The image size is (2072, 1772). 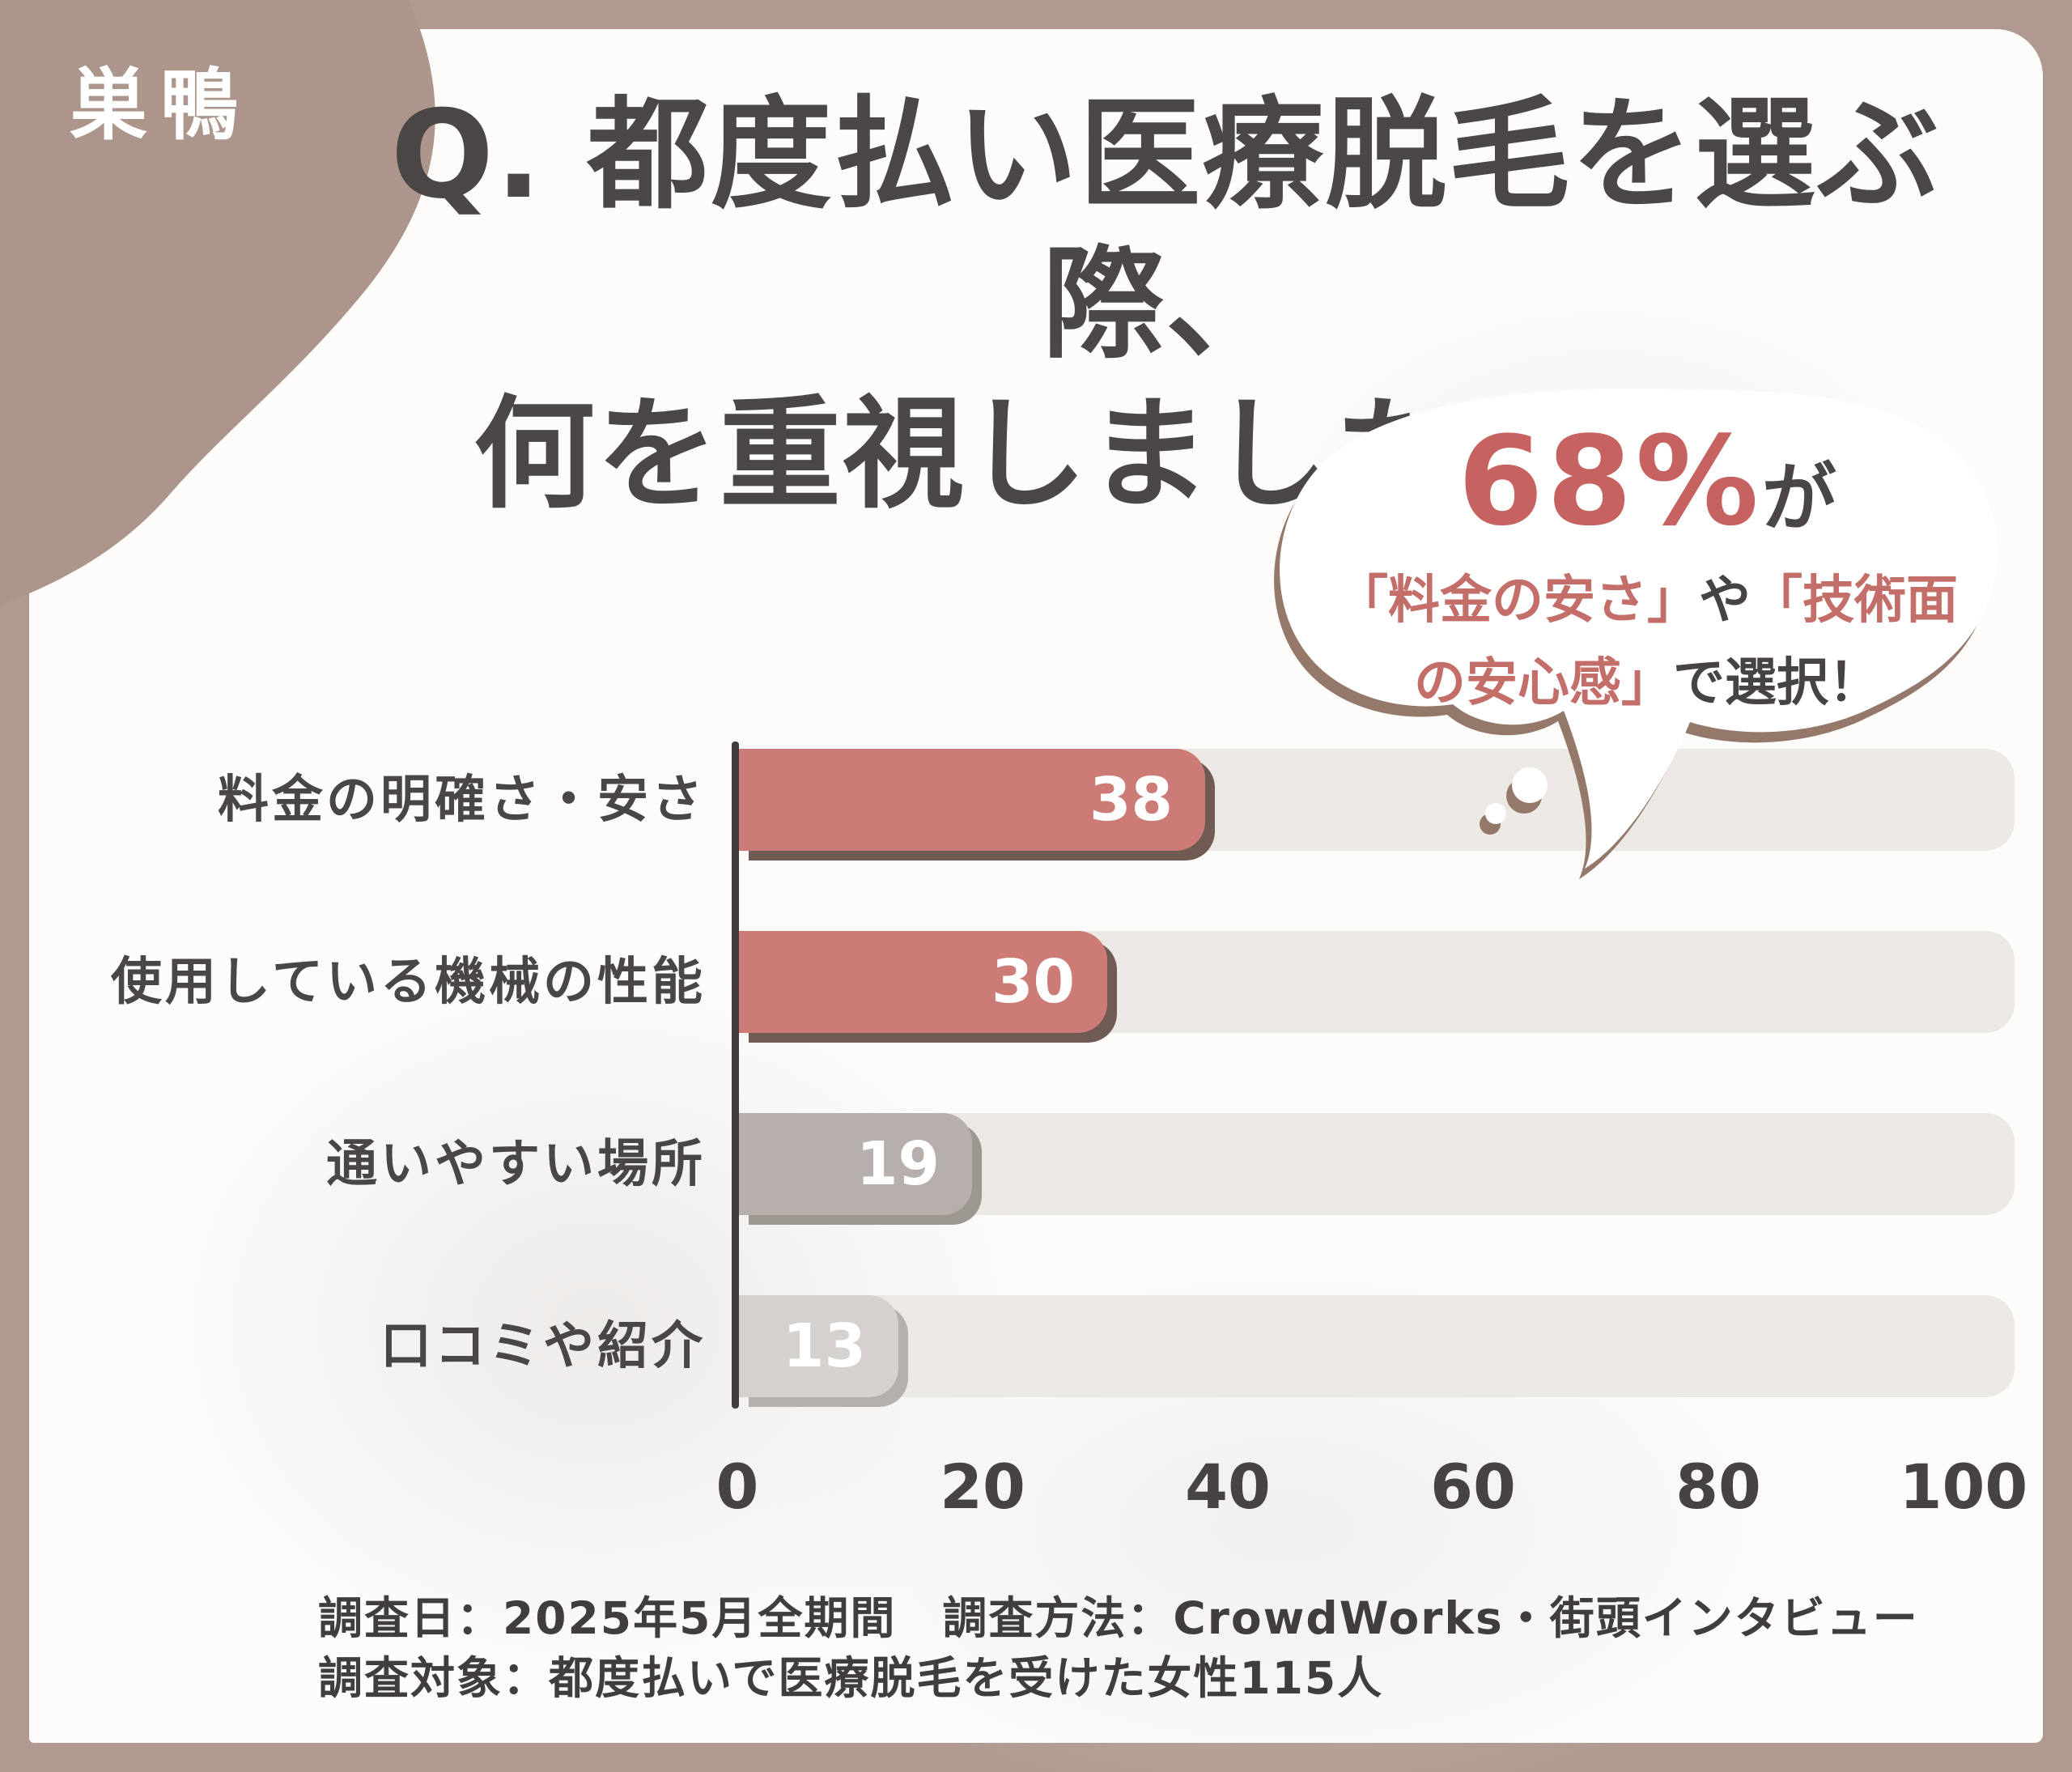 What do you see at coordinates (1473, 1487) in the screenshot?
I see `x-axis-tick-label: 60` at bounding box center [1473, 1487].